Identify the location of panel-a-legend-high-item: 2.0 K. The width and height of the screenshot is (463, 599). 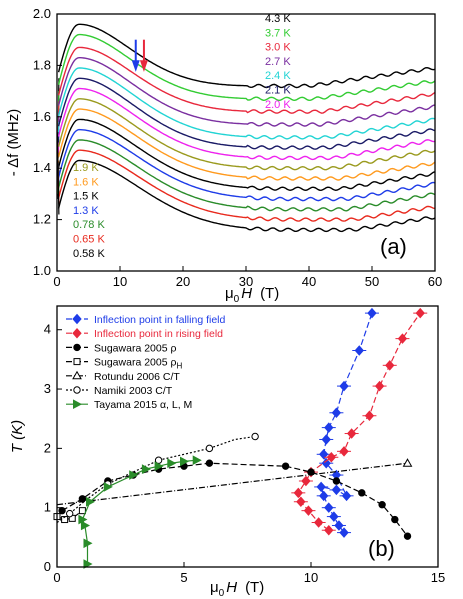
(278, 105).